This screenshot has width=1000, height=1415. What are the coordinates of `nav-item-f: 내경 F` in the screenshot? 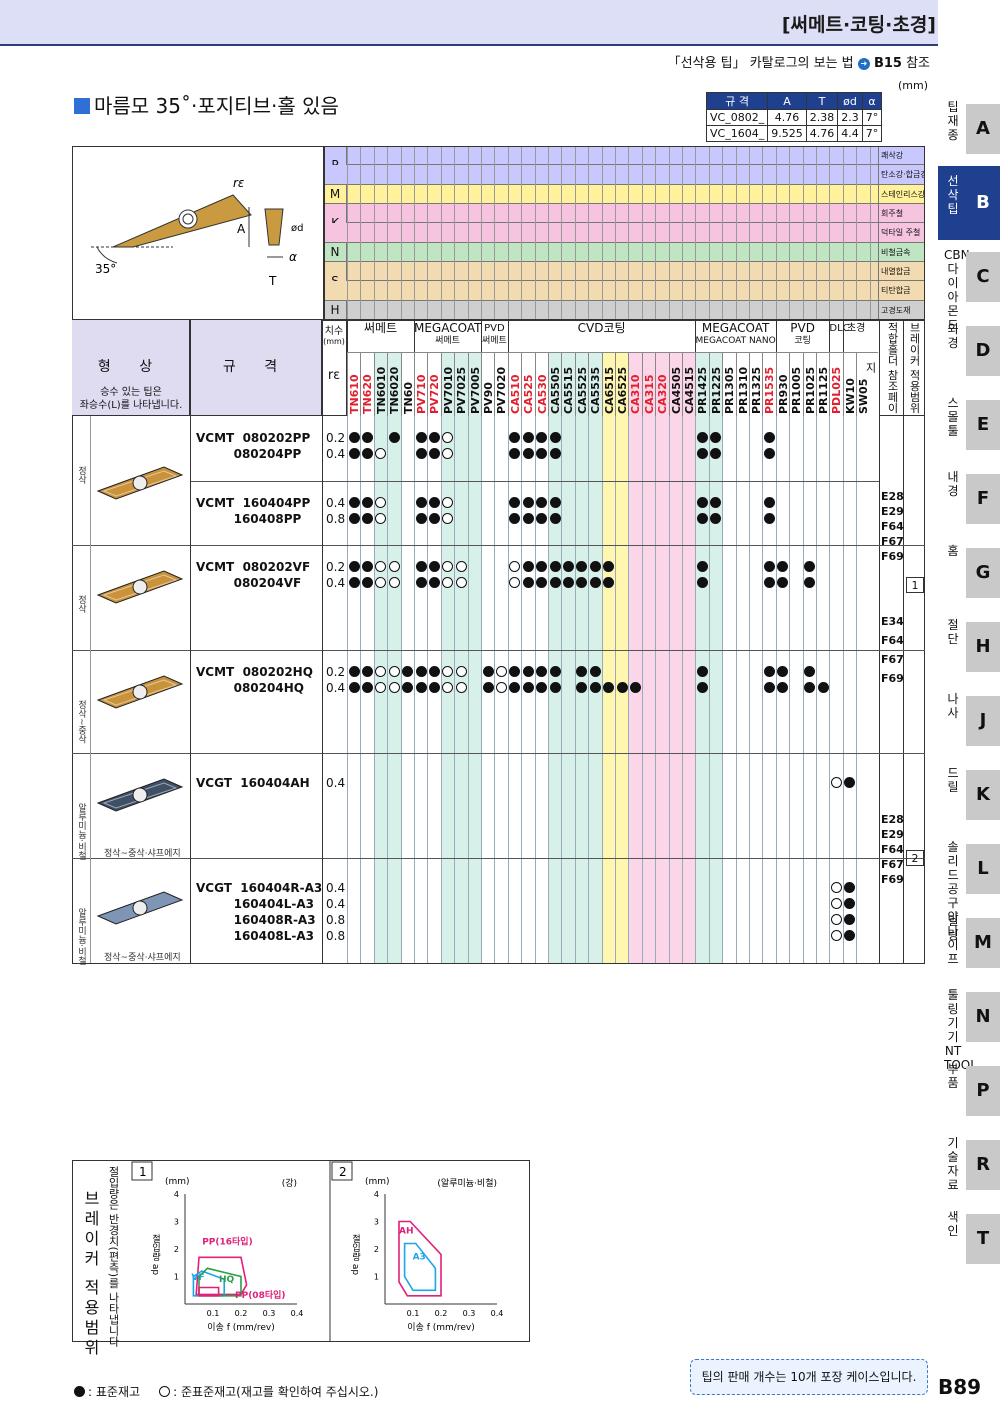 It's located at (969, 499).